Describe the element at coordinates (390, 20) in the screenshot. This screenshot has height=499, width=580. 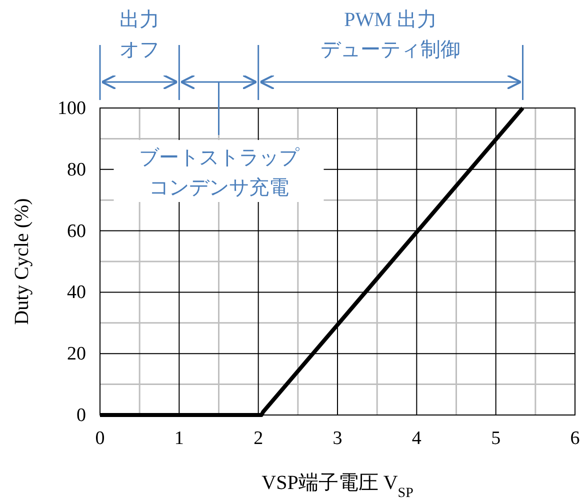
I see `text: PWM 出力` at that location.